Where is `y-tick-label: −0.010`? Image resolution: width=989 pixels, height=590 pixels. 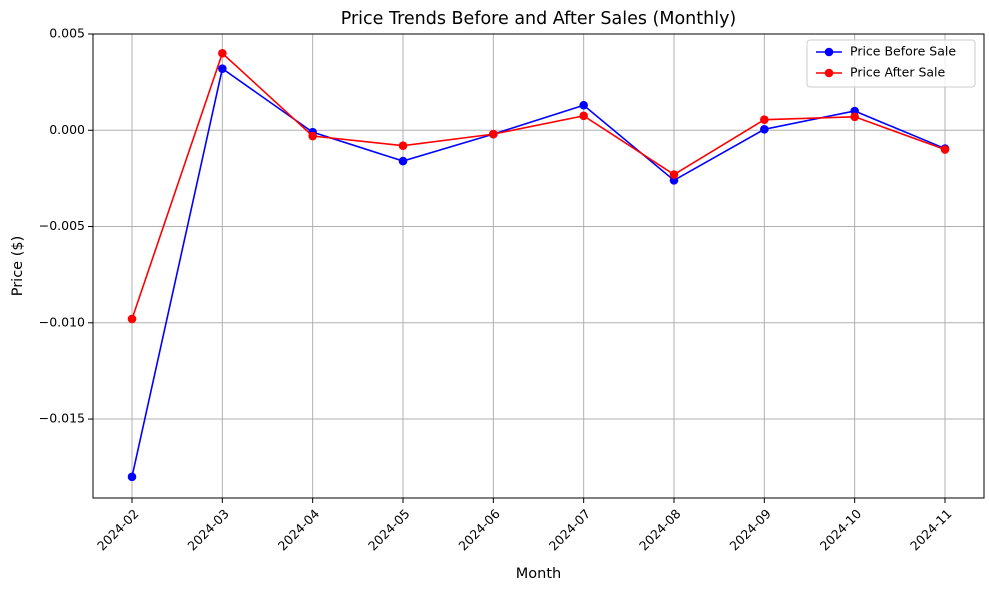
y-tick-label: −0.010 is located at coordinates (62, 321).